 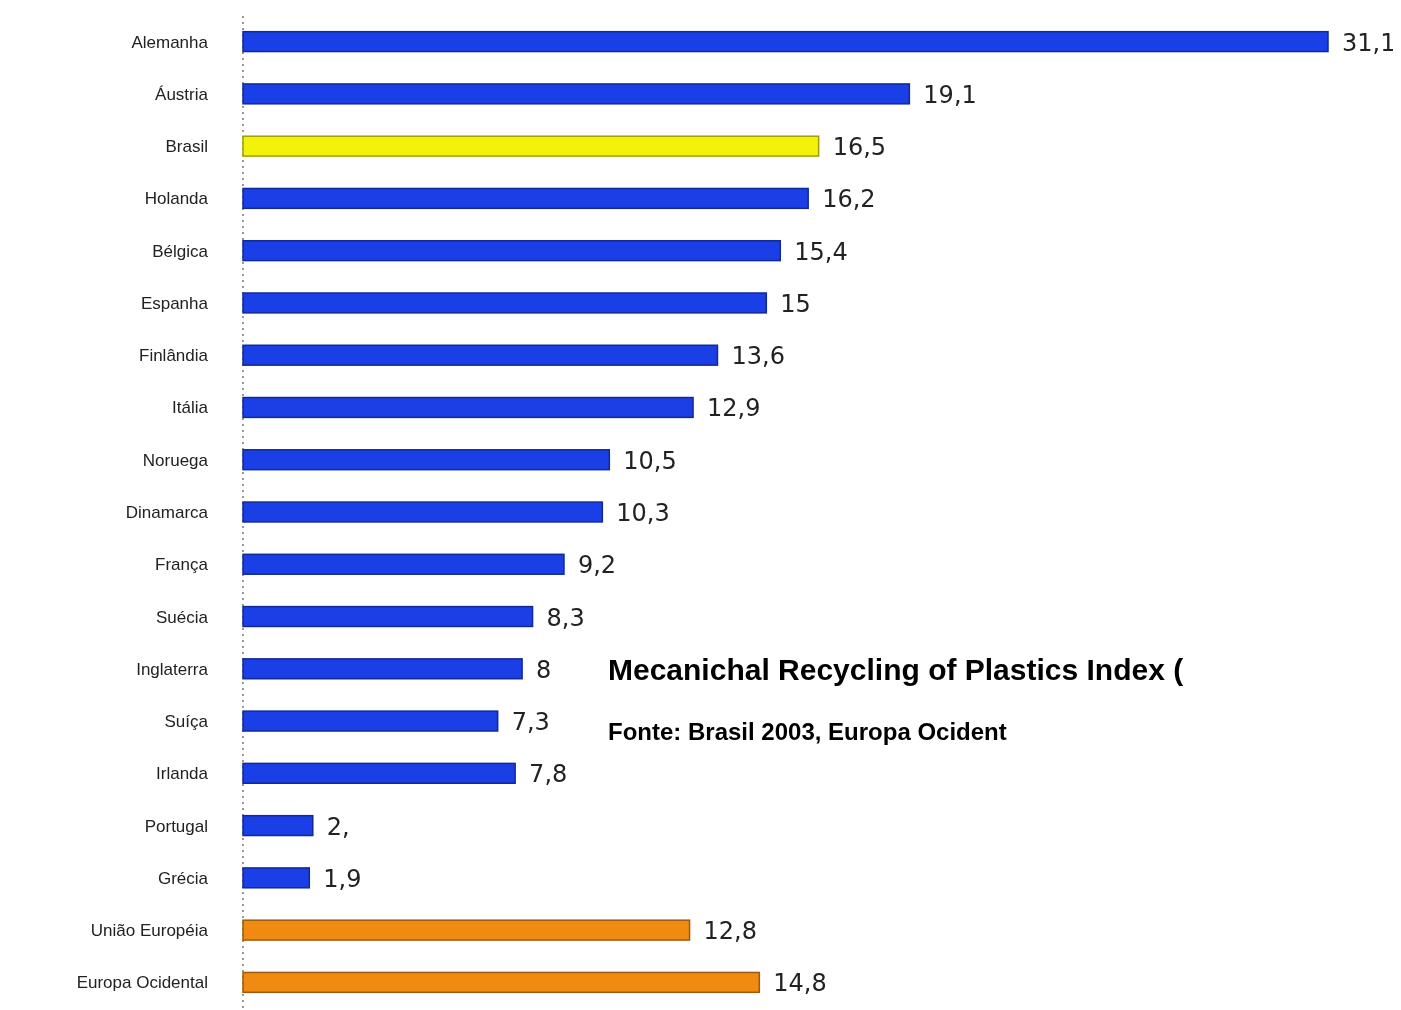 I want to click on data-label: 16,5, so click(x=859, y=147).